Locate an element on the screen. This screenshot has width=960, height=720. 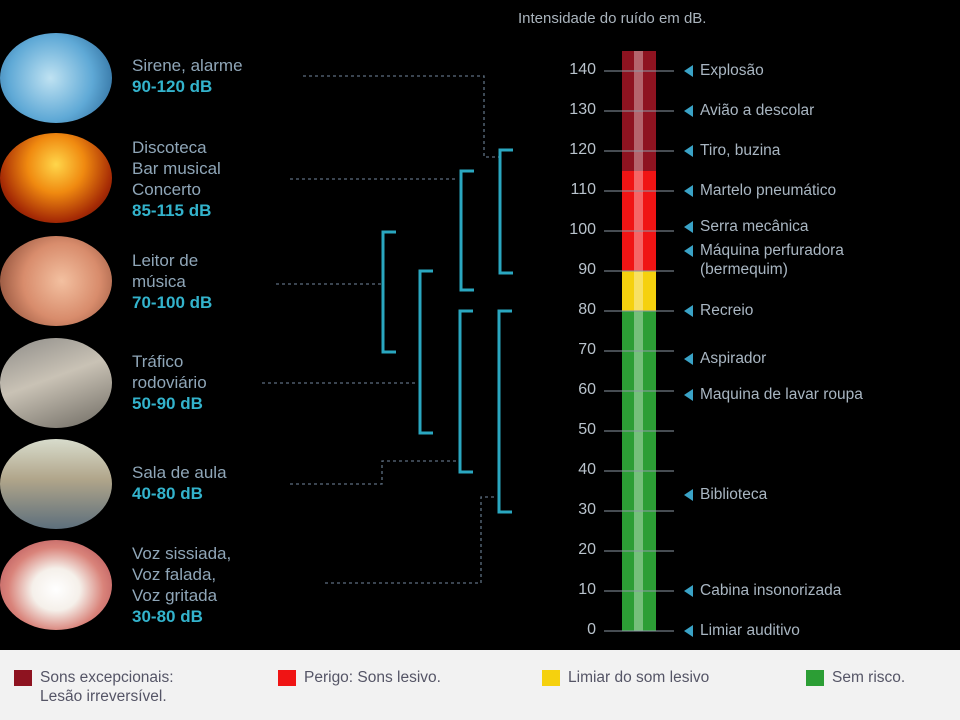
legend-label: Limiar do som lesivo is located at coordinates (638, 677).